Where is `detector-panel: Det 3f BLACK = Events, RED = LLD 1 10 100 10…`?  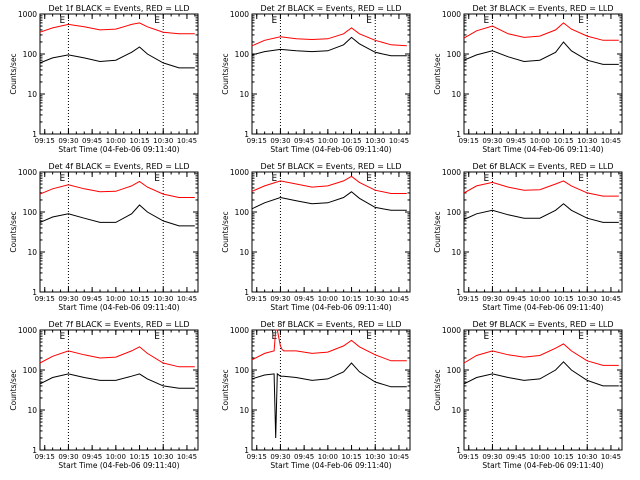
detector-panel: Det 3f BLACK = Events, RED = LLD 1 10 100 10… is located at coordinates (528, 79).